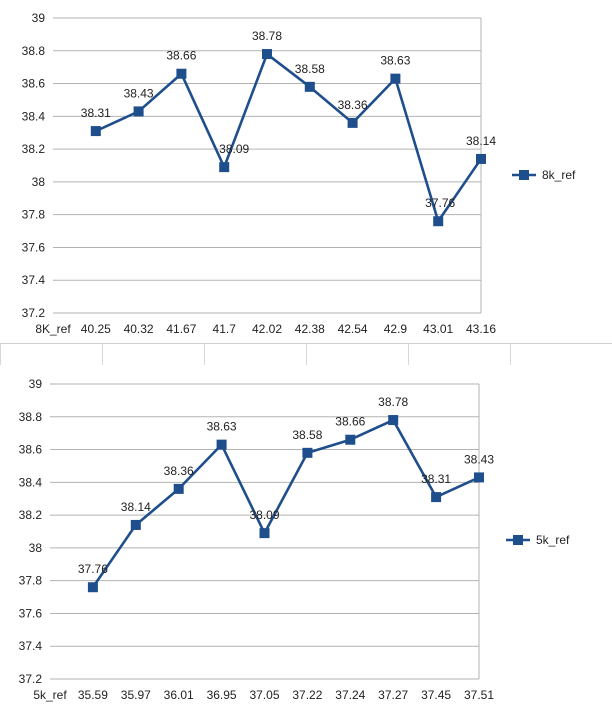  Describe the element at coordinates (307, 695) in the screenshot. I see `x-tick-label: 37.22` at that location.